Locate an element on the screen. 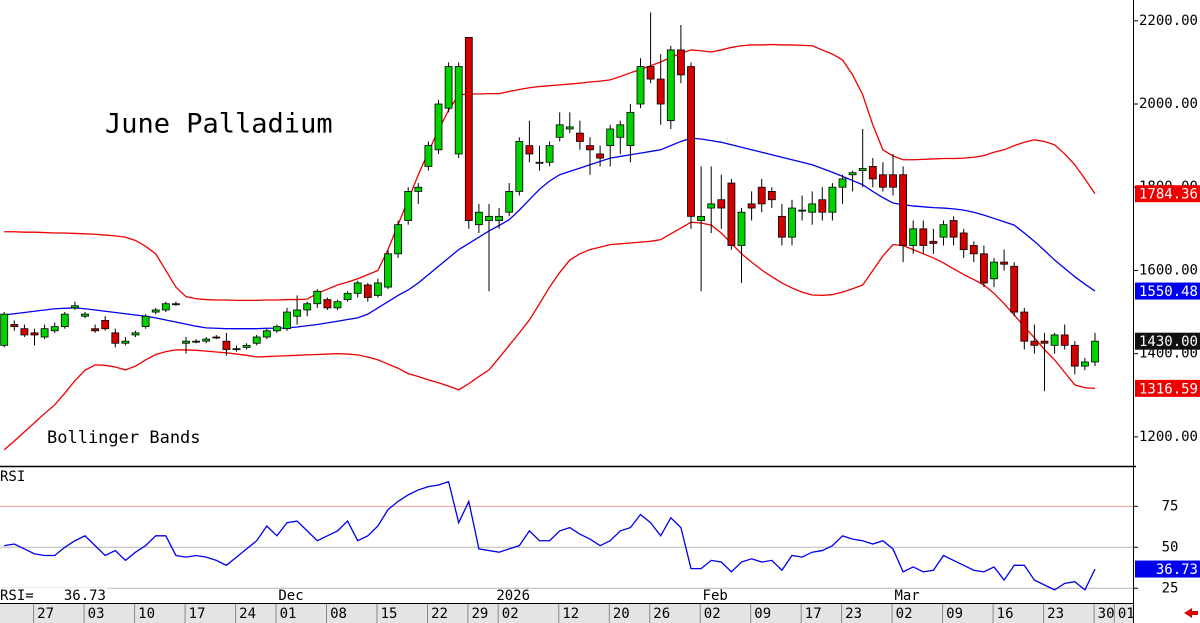 This screenshot has height=623, width=1200. x-tick-label: 08 is located at coordinates (338, 614).